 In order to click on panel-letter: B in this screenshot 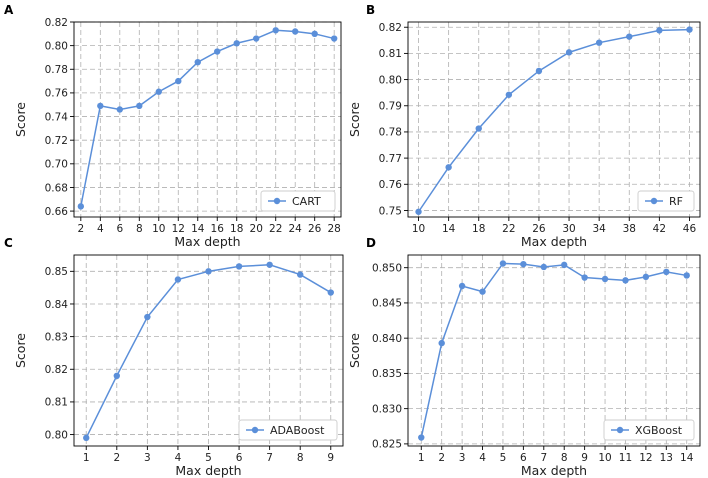, I will do `click(370, 10)`.